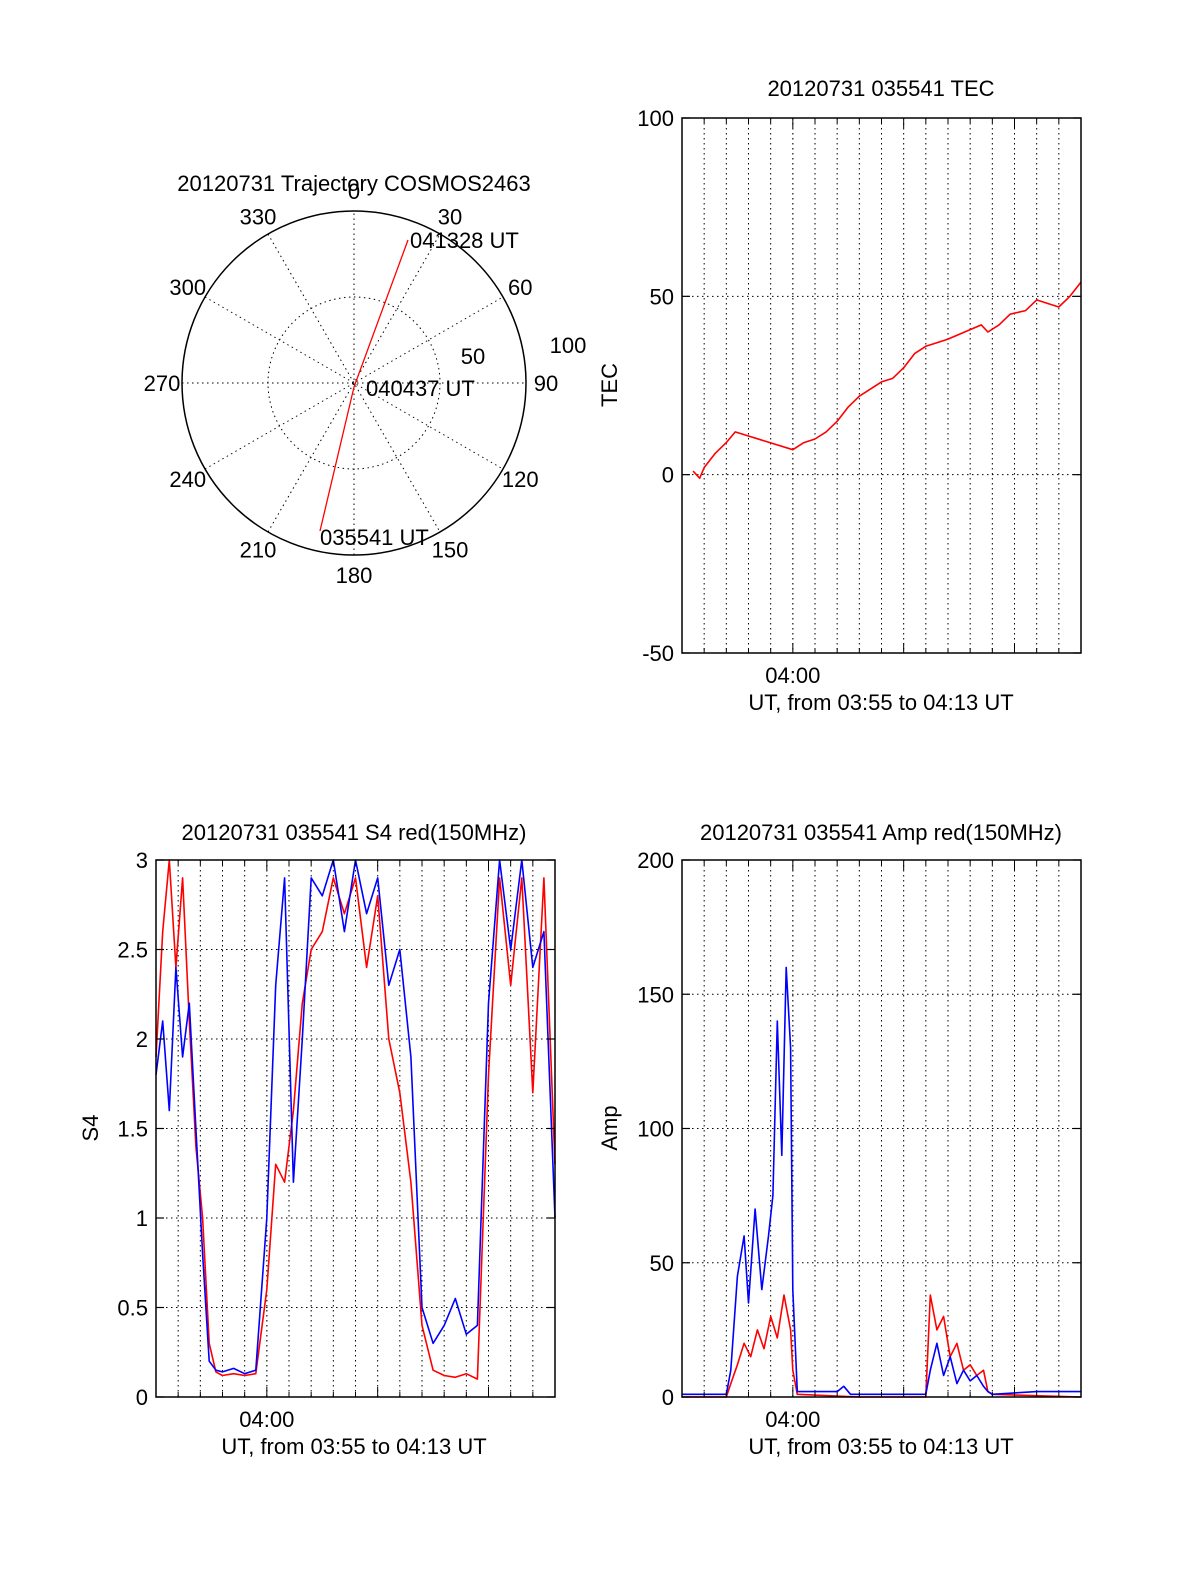 This screenshot has width=1200, height=1575. I want to click on amp-xtick-label-0: 04:00, so click(792, 1419).